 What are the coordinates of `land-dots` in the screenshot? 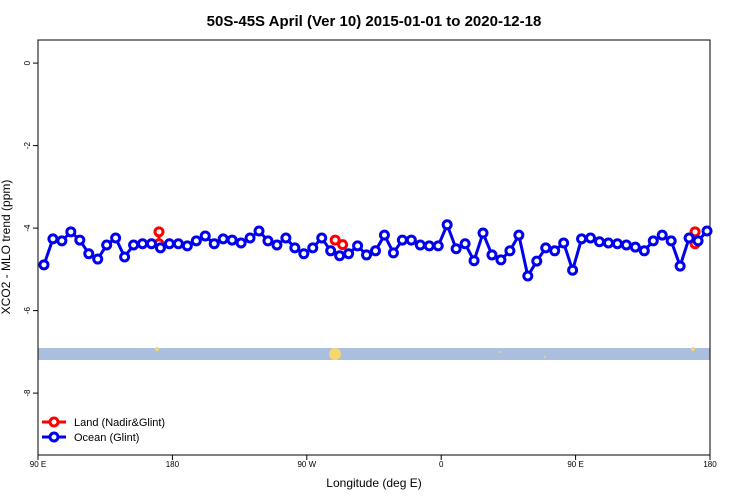 It's located at (425, 353).